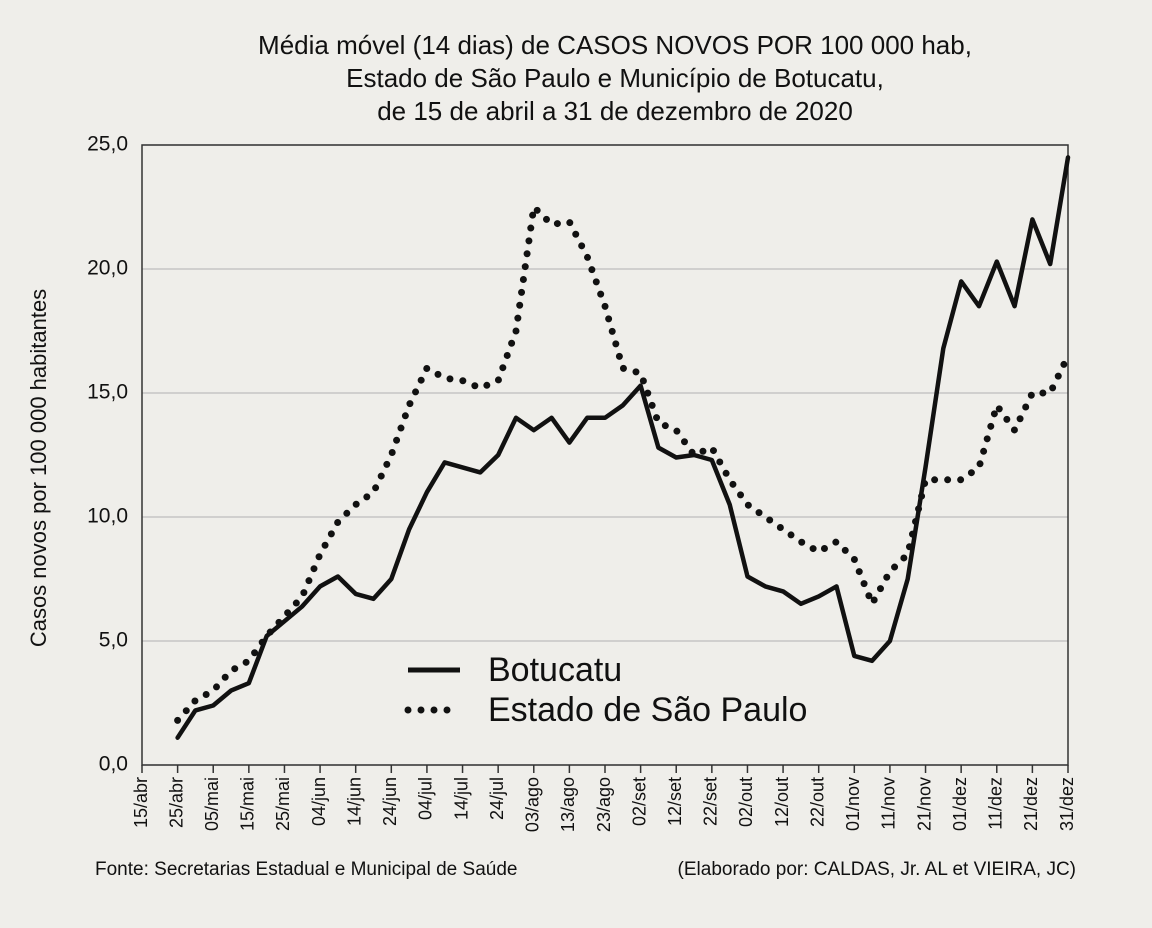 This screenshot has height=928, width=1152. What do you see at coordinates (426, 798) in the screenshot?
I see `x-tick-label: 04/jul` at bounding box center [426, 798].